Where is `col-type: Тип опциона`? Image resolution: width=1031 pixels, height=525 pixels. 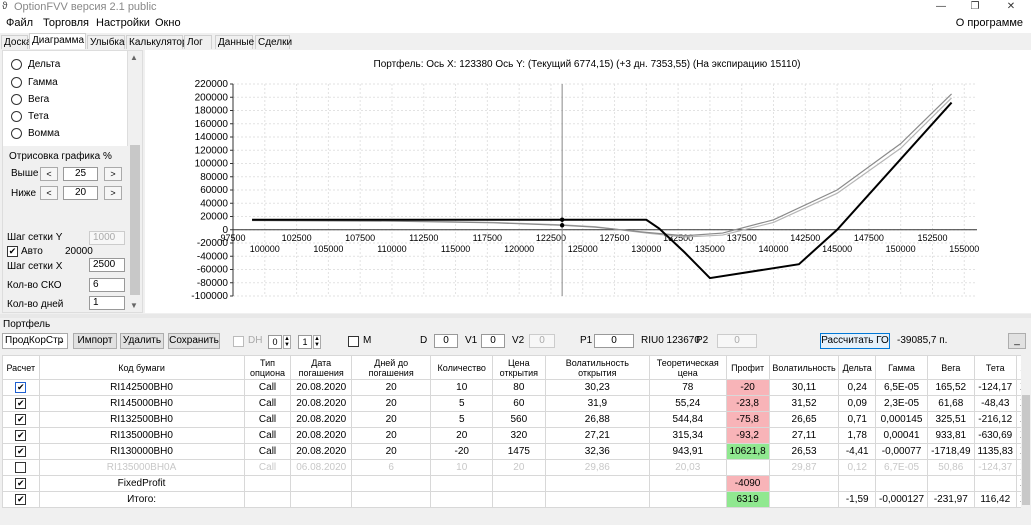 col-type: Тип опциона is located at coordinates (267, 367).